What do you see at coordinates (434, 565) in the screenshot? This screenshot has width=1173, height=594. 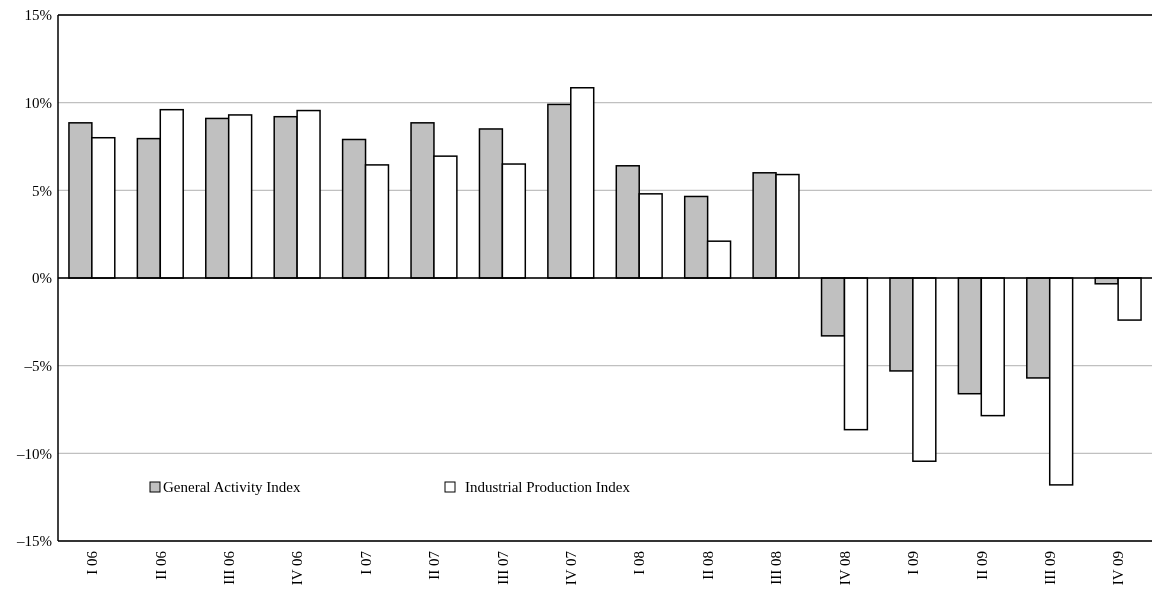 I see `x-tick-label: II 07` at bounding box center [434, 565].